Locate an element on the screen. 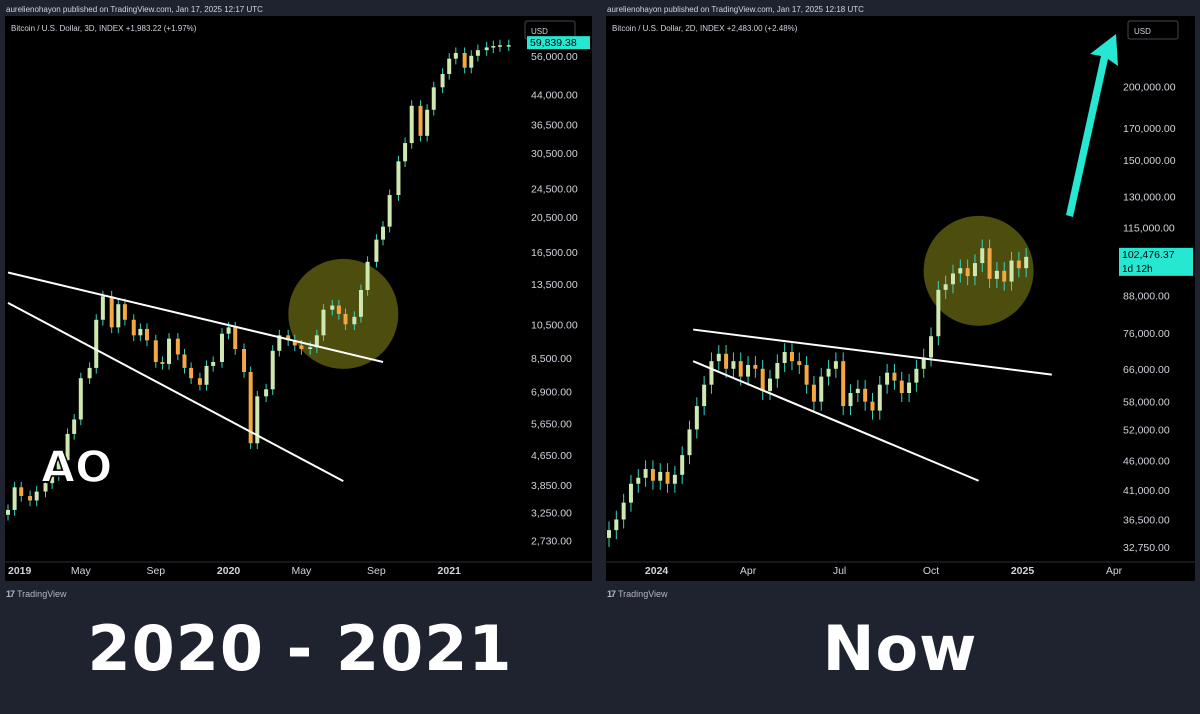  y-tick-label: 52,000.00 is located at coordinates (1146, 430).